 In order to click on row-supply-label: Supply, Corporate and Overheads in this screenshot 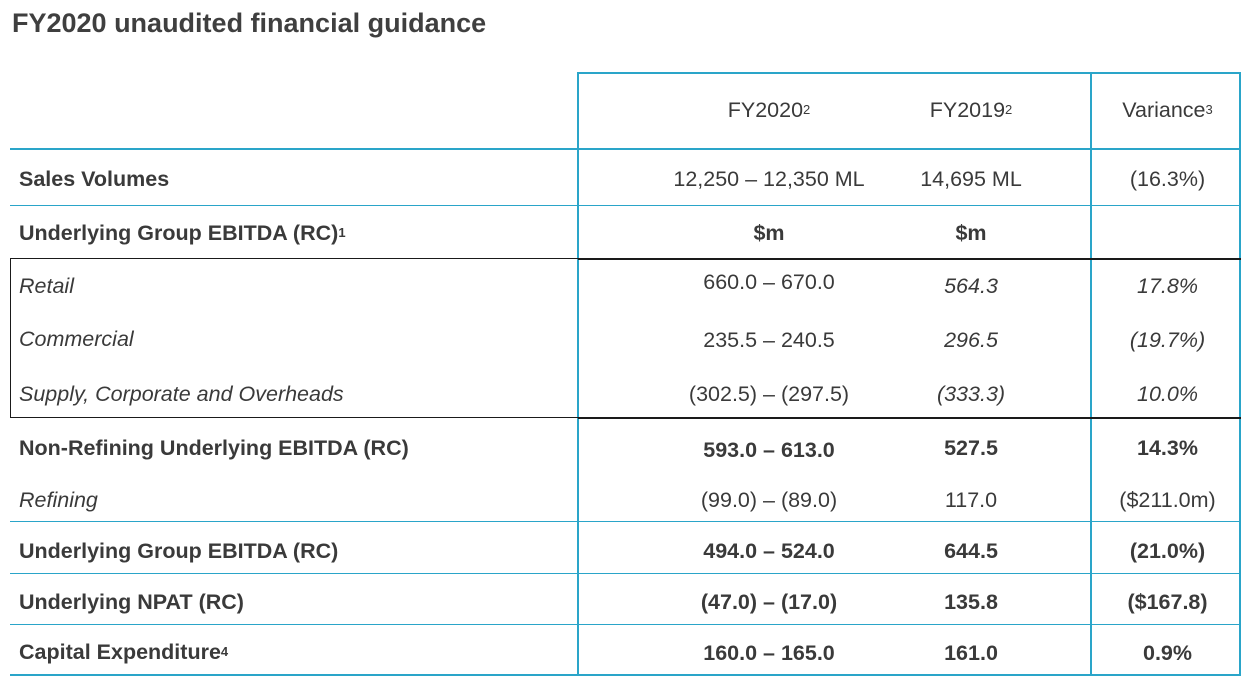, I will do `click(181, 393)`.